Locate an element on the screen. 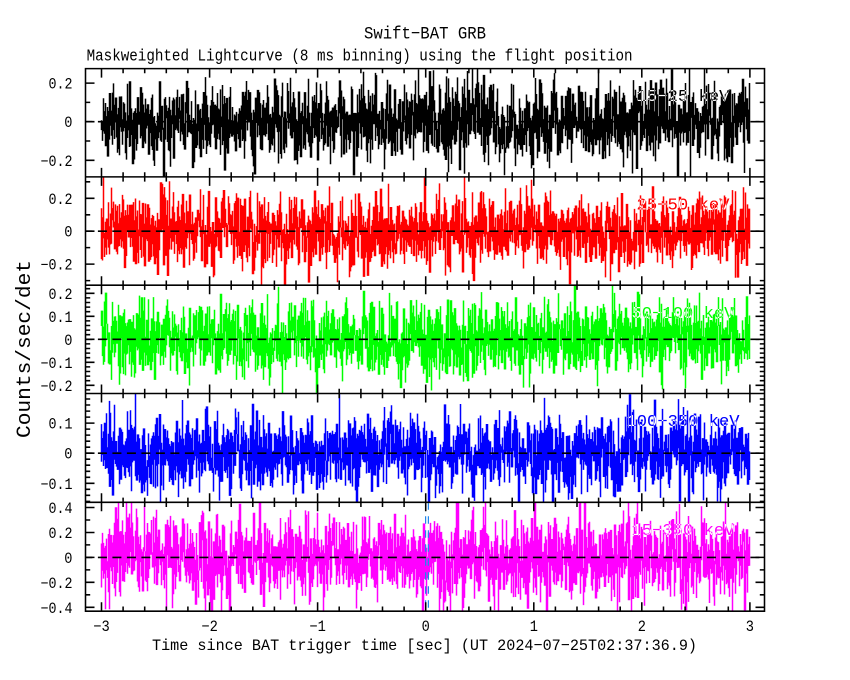 This screenshot has width=850, height=680. svg-text: 15−25 keV is located at coordinates (683, 96).